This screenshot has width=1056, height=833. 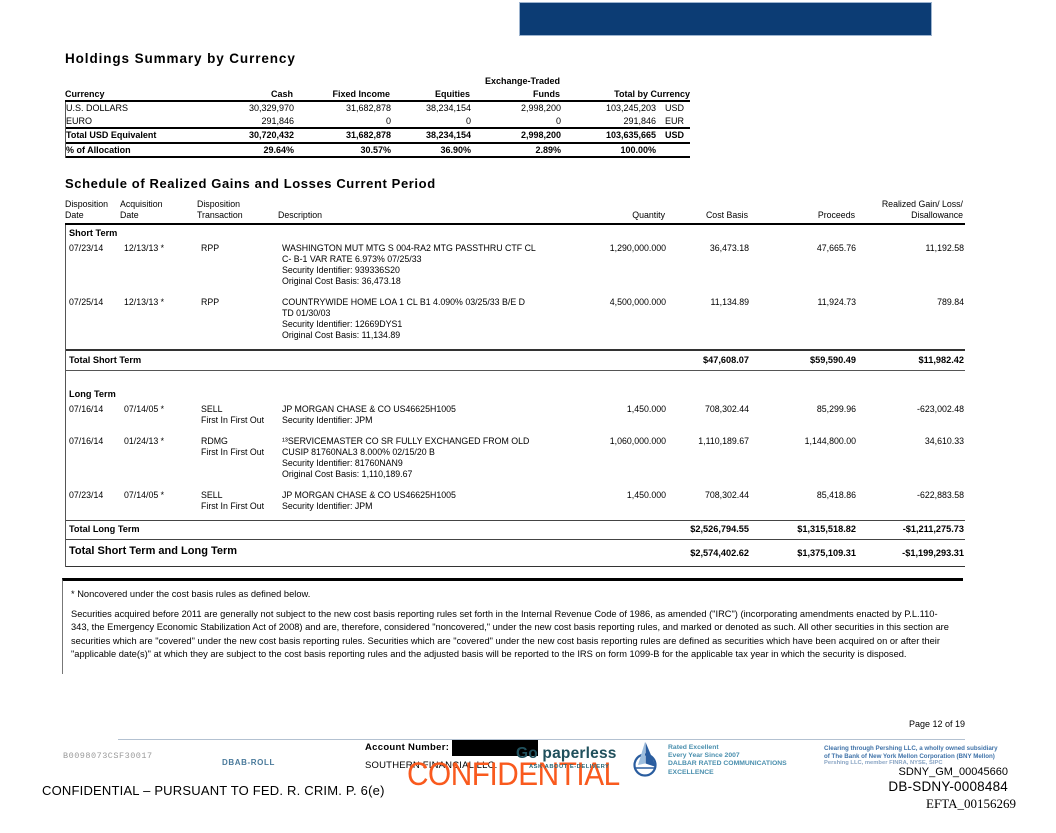 I want to click on header-fixed-income: Fixed Income, so click(x=361, y=93).